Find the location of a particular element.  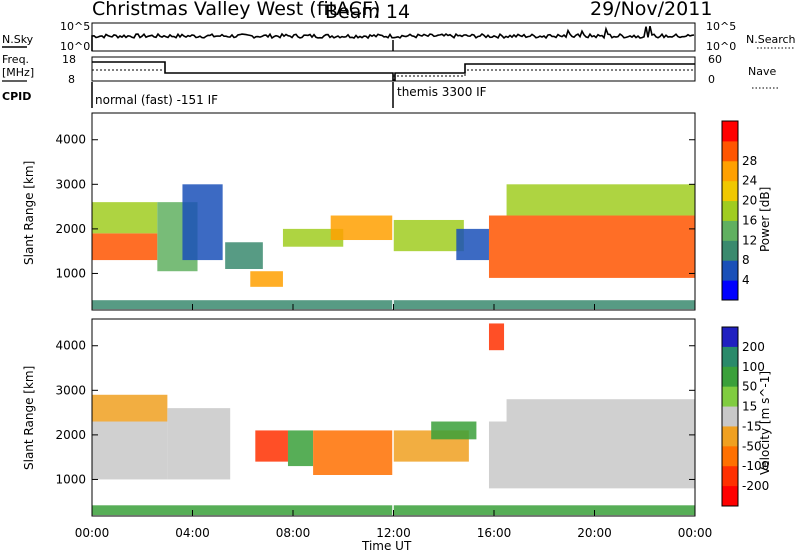

nsky-trace is located at coordinates (393, 38).